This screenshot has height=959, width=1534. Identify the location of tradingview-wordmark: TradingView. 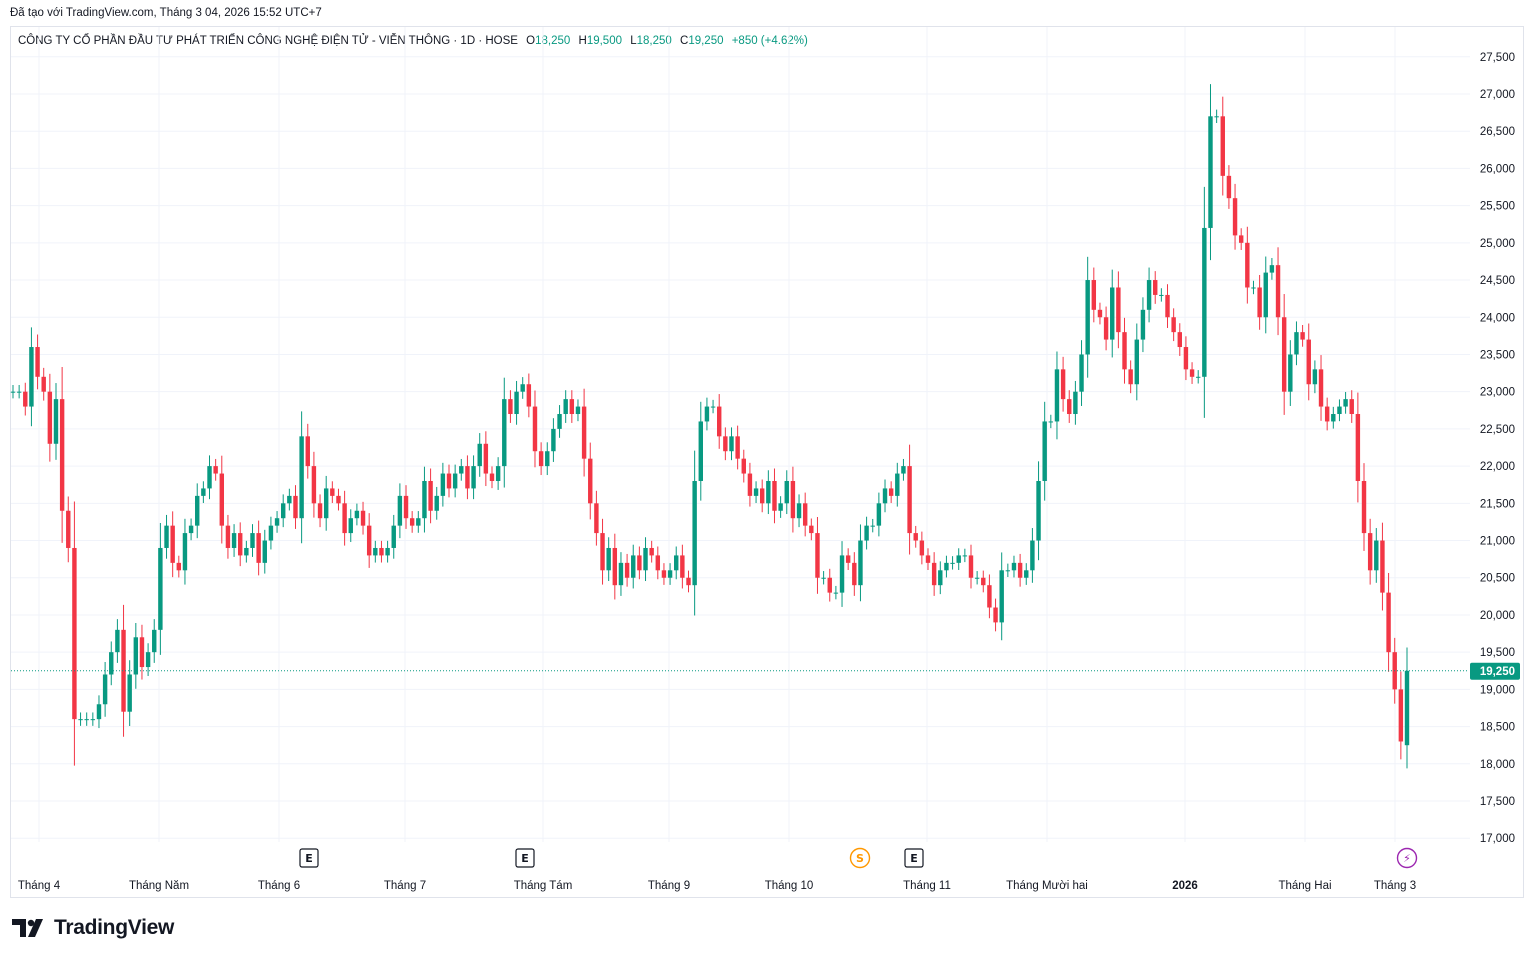
(114, 927).